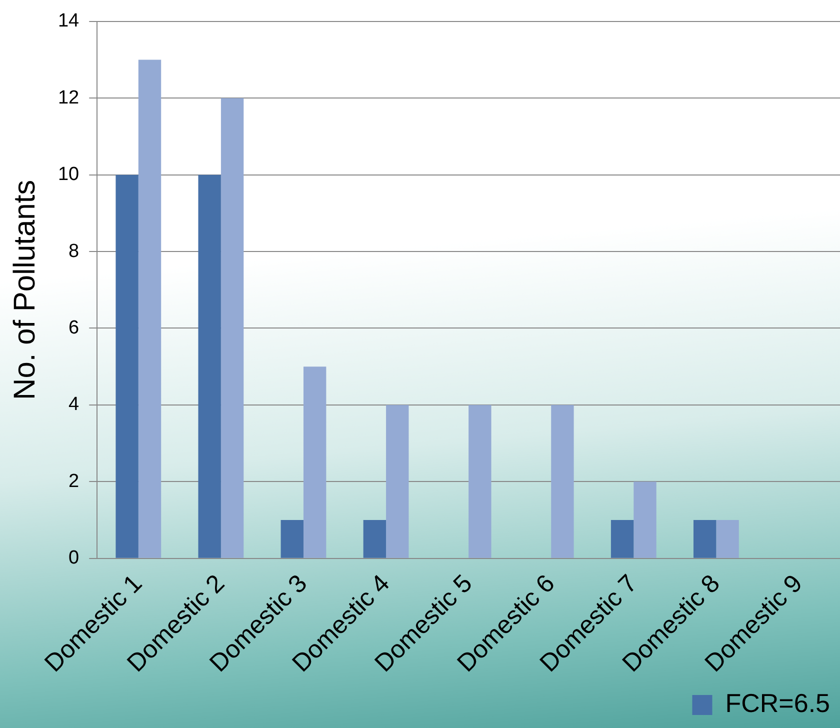  What do you see at coordinates (25, 290) in the screenshot?
I see `y-axis-title: No. of Pollutants` at bounding box center [25, 290].